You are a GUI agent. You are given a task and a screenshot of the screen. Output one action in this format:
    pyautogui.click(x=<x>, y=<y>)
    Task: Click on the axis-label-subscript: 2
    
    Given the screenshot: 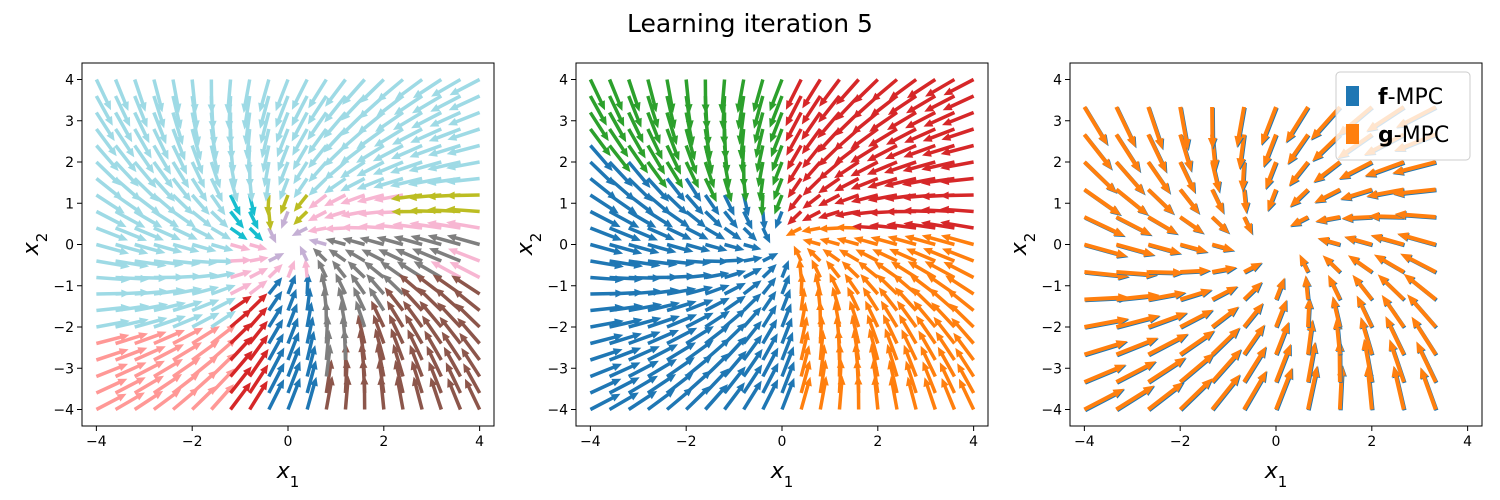 What is the action you would take?
    pyautogui.click(x=1030, y=238)
    